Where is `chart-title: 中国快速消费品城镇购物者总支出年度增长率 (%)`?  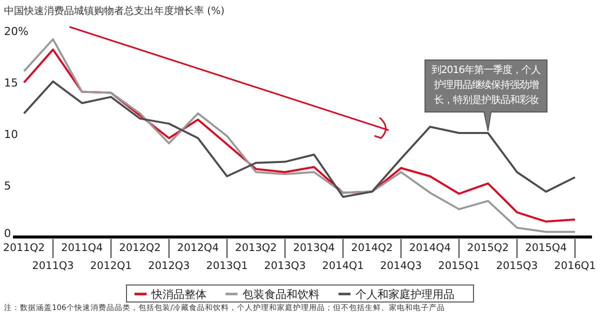 chart-title: 中国快速消费品城镇购物者总支出年度增长率 (%) is located at coordinates (114, 11).